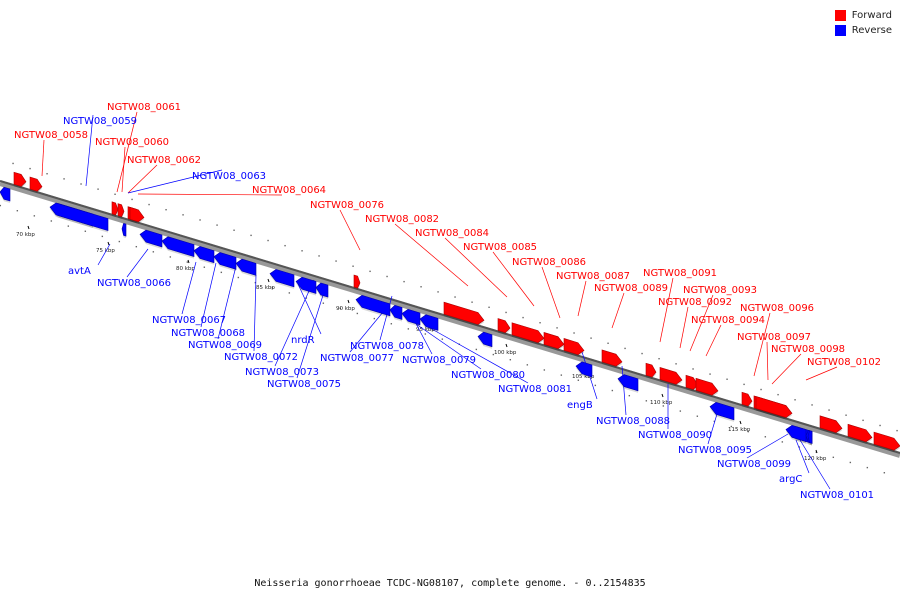 The image size is (900, 600). Describe the element at coordinates (583, 377) in the screenshot. I see `scale-label: 105 kbp` at that location.